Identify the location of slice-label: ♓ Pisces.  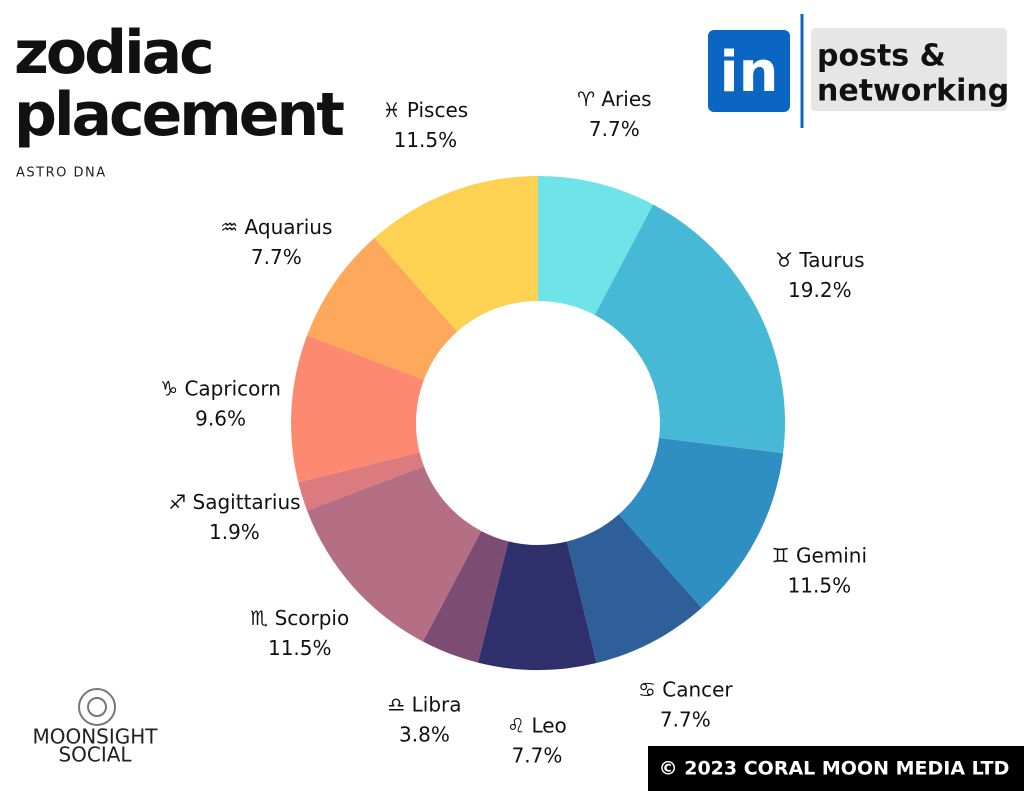
(426, 110).